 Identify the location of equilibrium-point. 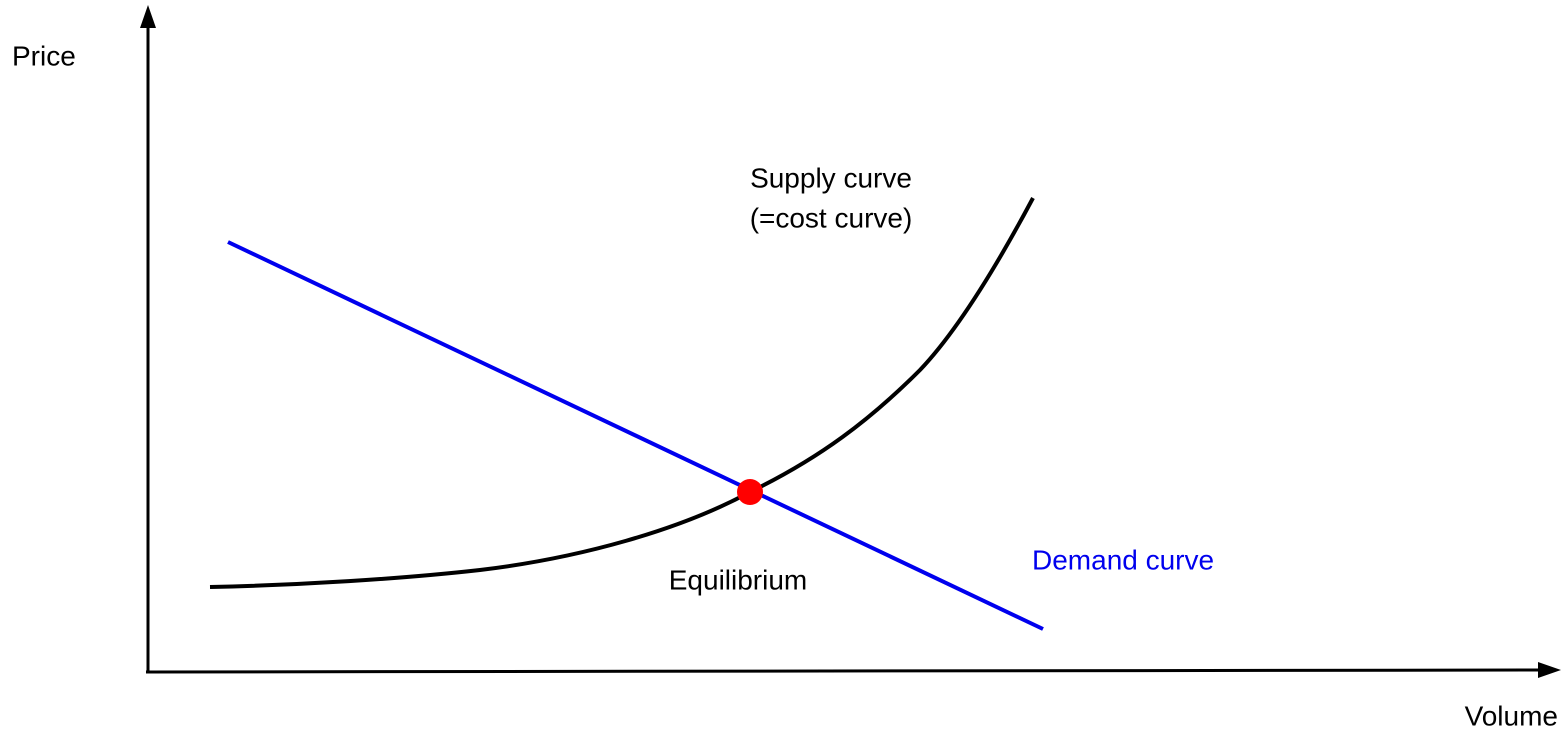
(750, 492).